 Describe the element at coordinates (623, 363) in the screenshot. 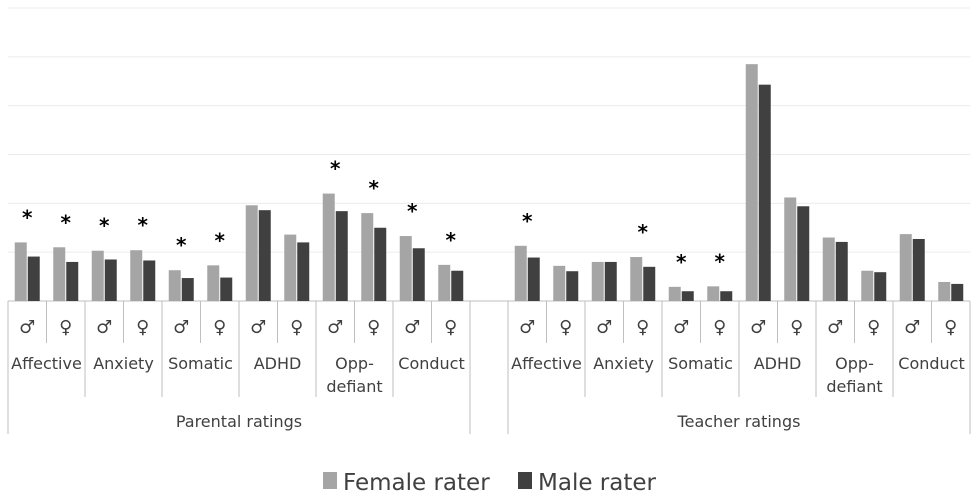

I see `subcategory-label: Anxiety` at that location.